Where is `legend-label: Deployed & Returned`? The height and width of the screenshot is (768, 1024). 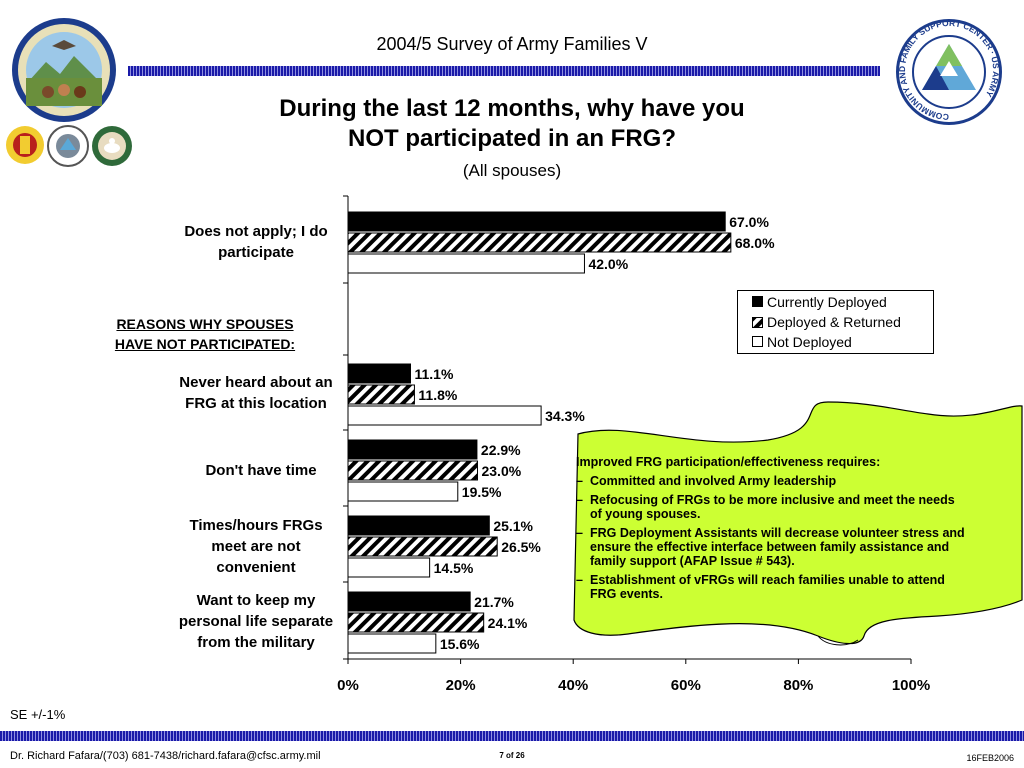 legend-label: Deployed & Returned is located at coordinates (834, 322).